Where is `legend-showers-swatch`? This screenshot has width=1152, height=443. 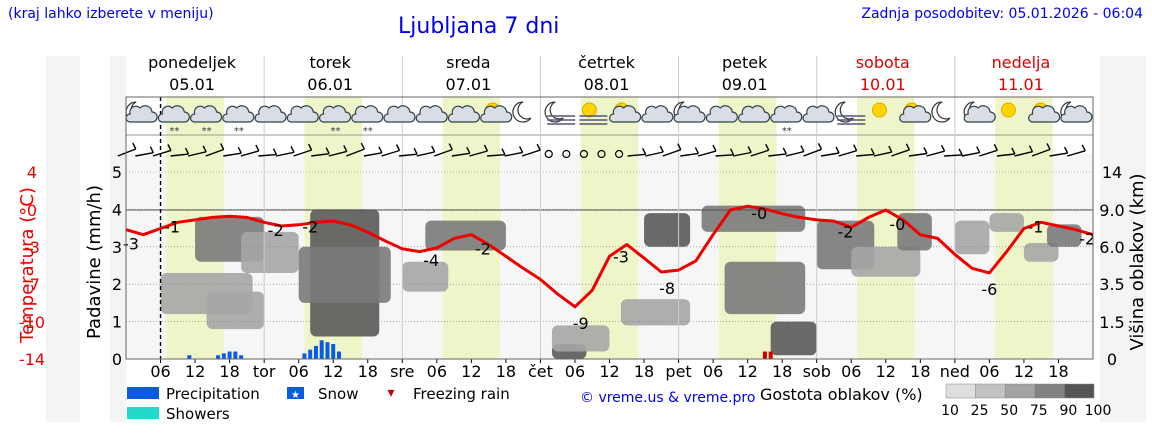
legend-showers-swatch is located at coordinates (143, 413).